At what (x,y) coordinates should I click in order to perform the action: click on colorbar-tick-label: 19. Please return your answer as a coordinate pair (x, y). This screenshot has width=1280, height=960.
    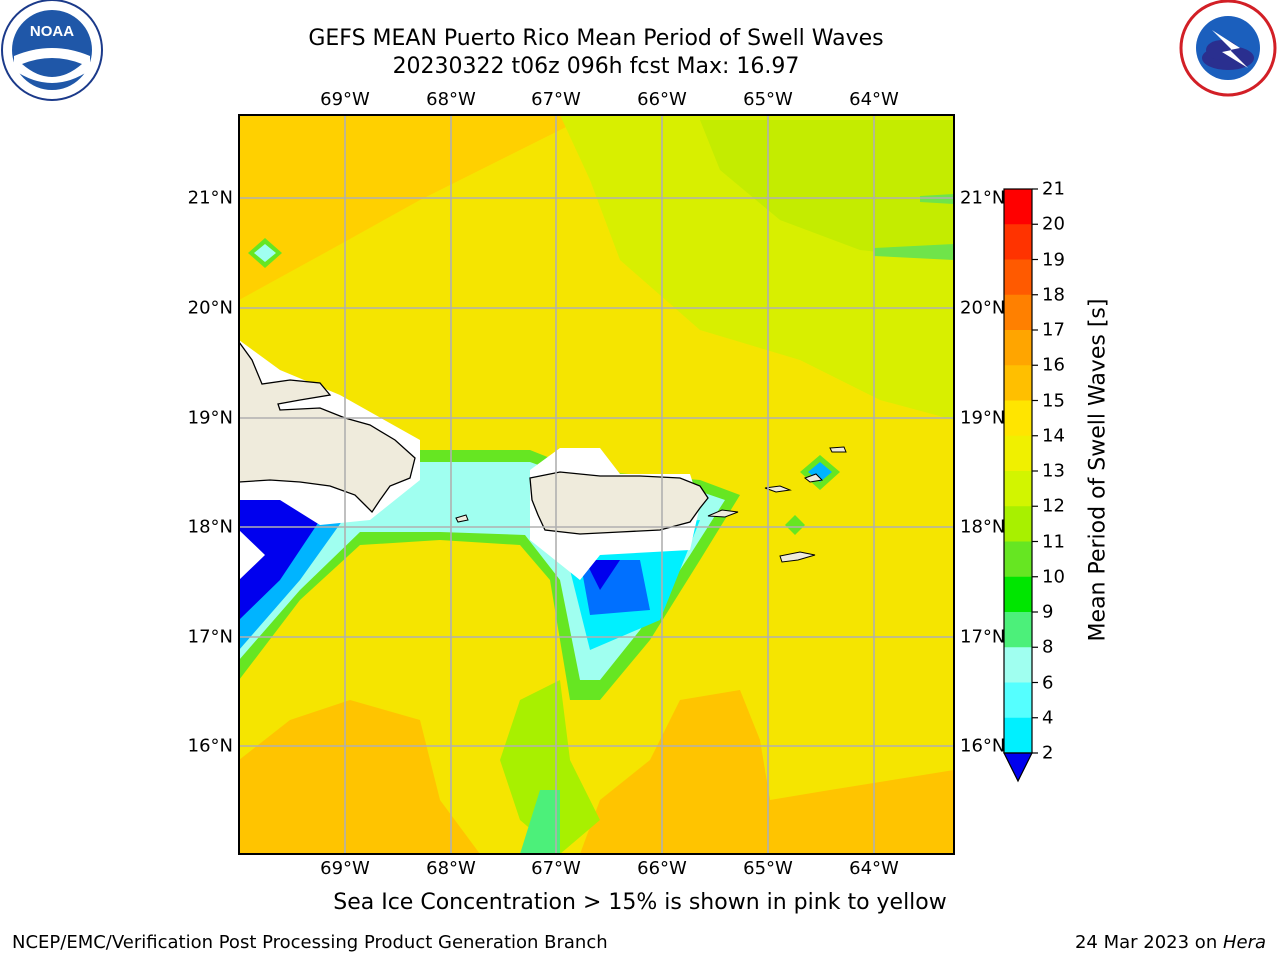
    Looking at the image, I should click on (1053, 259).